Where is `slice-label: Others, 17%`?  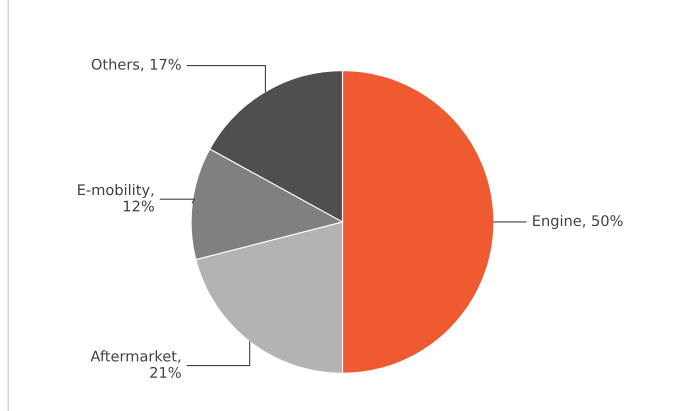 slice-label: Others, 17% is located at coordinates (136, 65).